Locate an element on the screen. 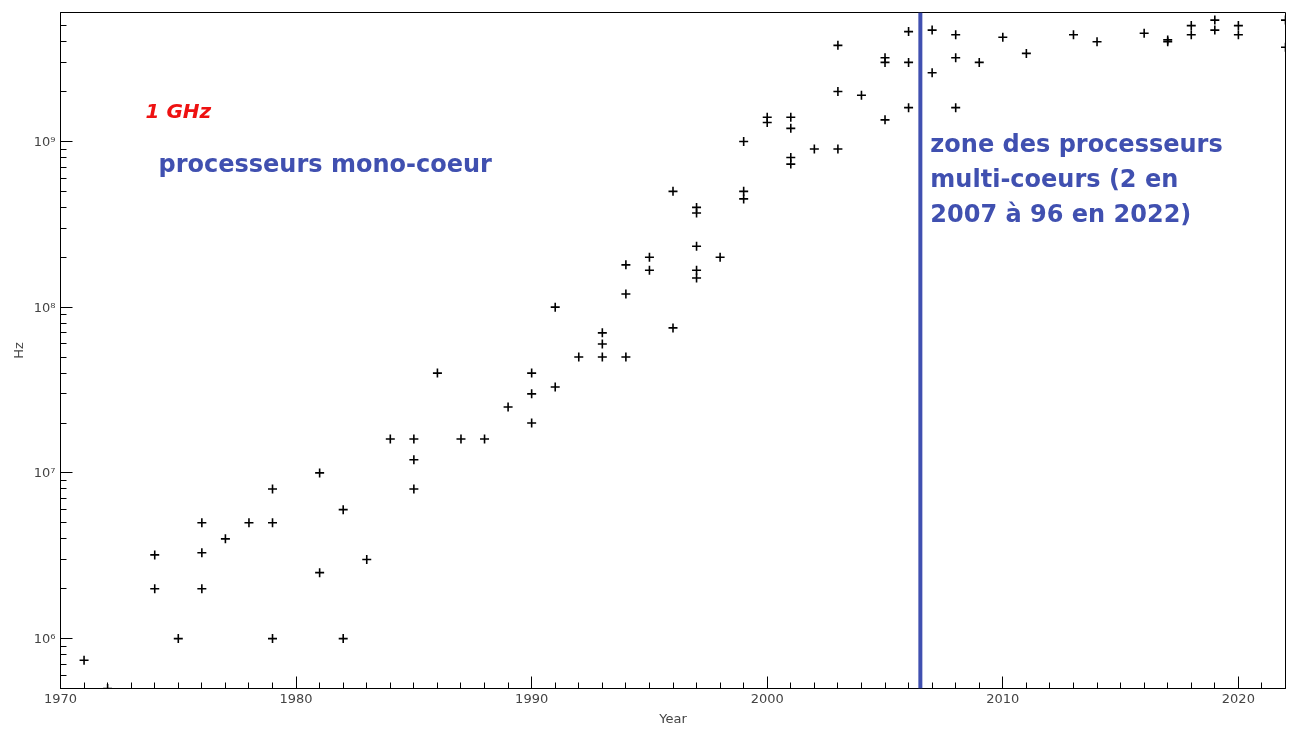 This screenshot has width=1301, height=733. x-tick-label: 1970 is located at coordinates (60, 698).